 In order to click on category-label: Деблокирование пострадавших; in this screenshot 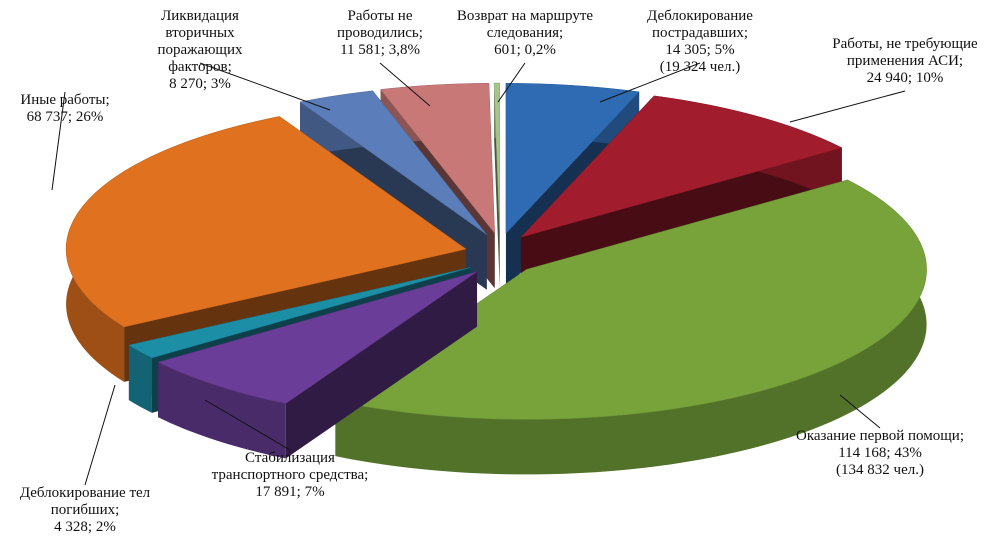, I will do `click(700, 24)`.